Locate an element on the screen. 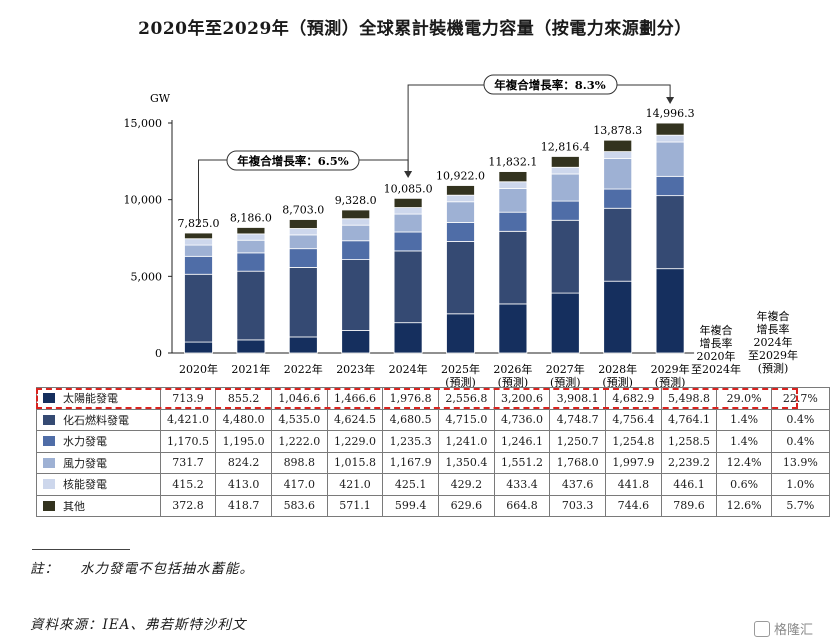 The width and height of the screenshot is (830, 643). value-cell: 4,535.0 is located at coordinates (299, 419).